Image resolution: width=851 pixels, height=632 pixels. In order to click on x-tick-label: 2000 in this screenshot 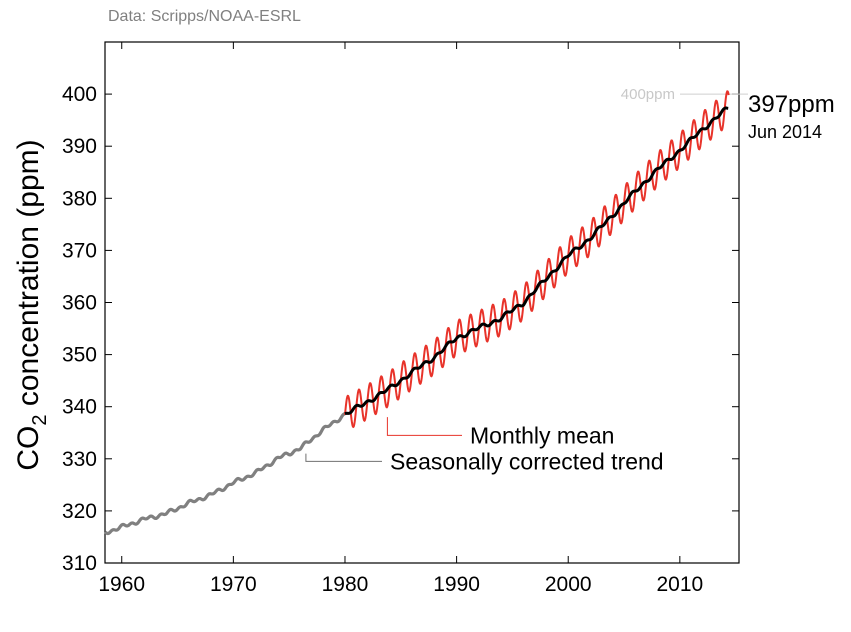, I will do `click(568, 584)`.